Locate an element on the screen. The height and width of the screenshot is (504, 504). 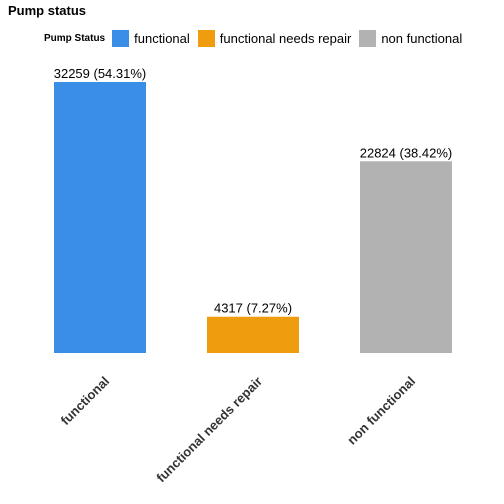
x-tick-label-functional-needs-repair: functional needs repair is located at coordinates (209, 430).